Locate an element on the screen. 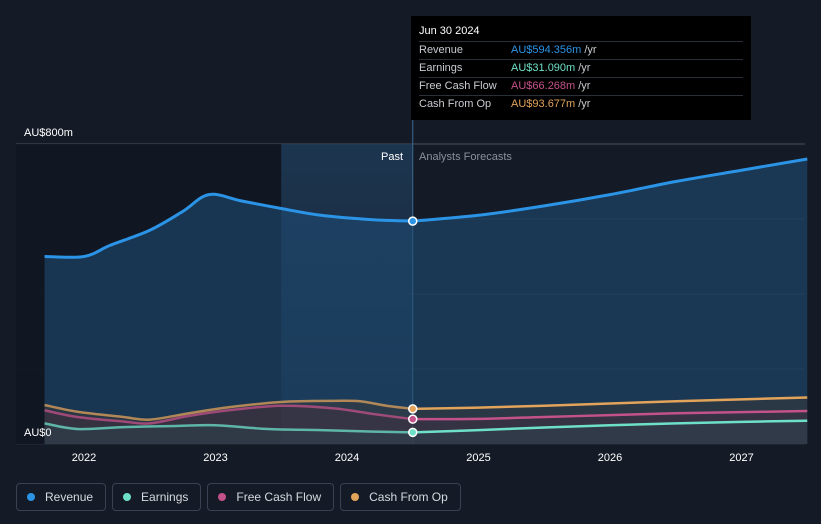 This screenshot has height=524, width=821. line-free-cash-flow-past is located at coordinates (228, 414).